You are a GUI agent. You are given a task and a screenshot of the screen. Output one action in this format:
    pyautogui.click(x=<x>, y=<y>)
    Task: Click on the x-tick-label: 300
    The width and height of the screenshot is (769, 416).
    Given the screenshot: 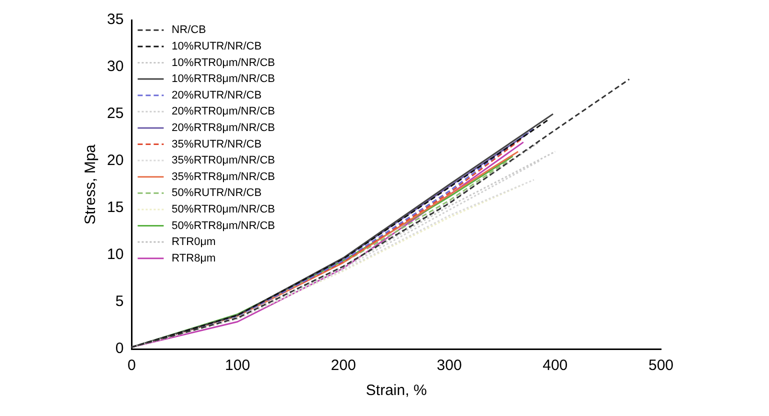 What is the action you would take?
    pyautogui.click(x=449, y=365)
    